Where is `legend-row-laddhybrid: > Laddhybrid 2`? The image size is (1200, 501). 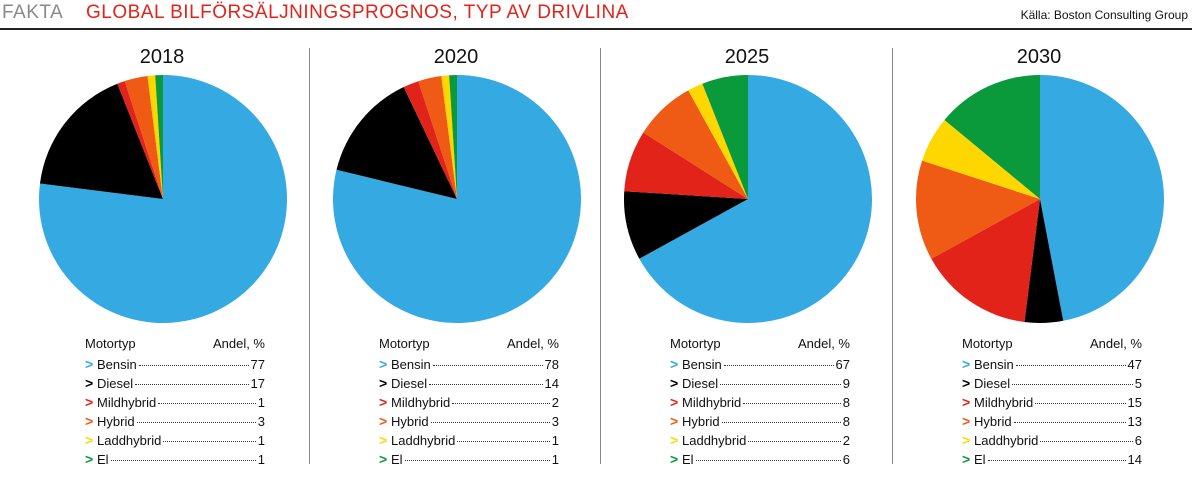 legend-row-laddhybrid: > Laddhybrid 2 is located at coordinates (760, 441).